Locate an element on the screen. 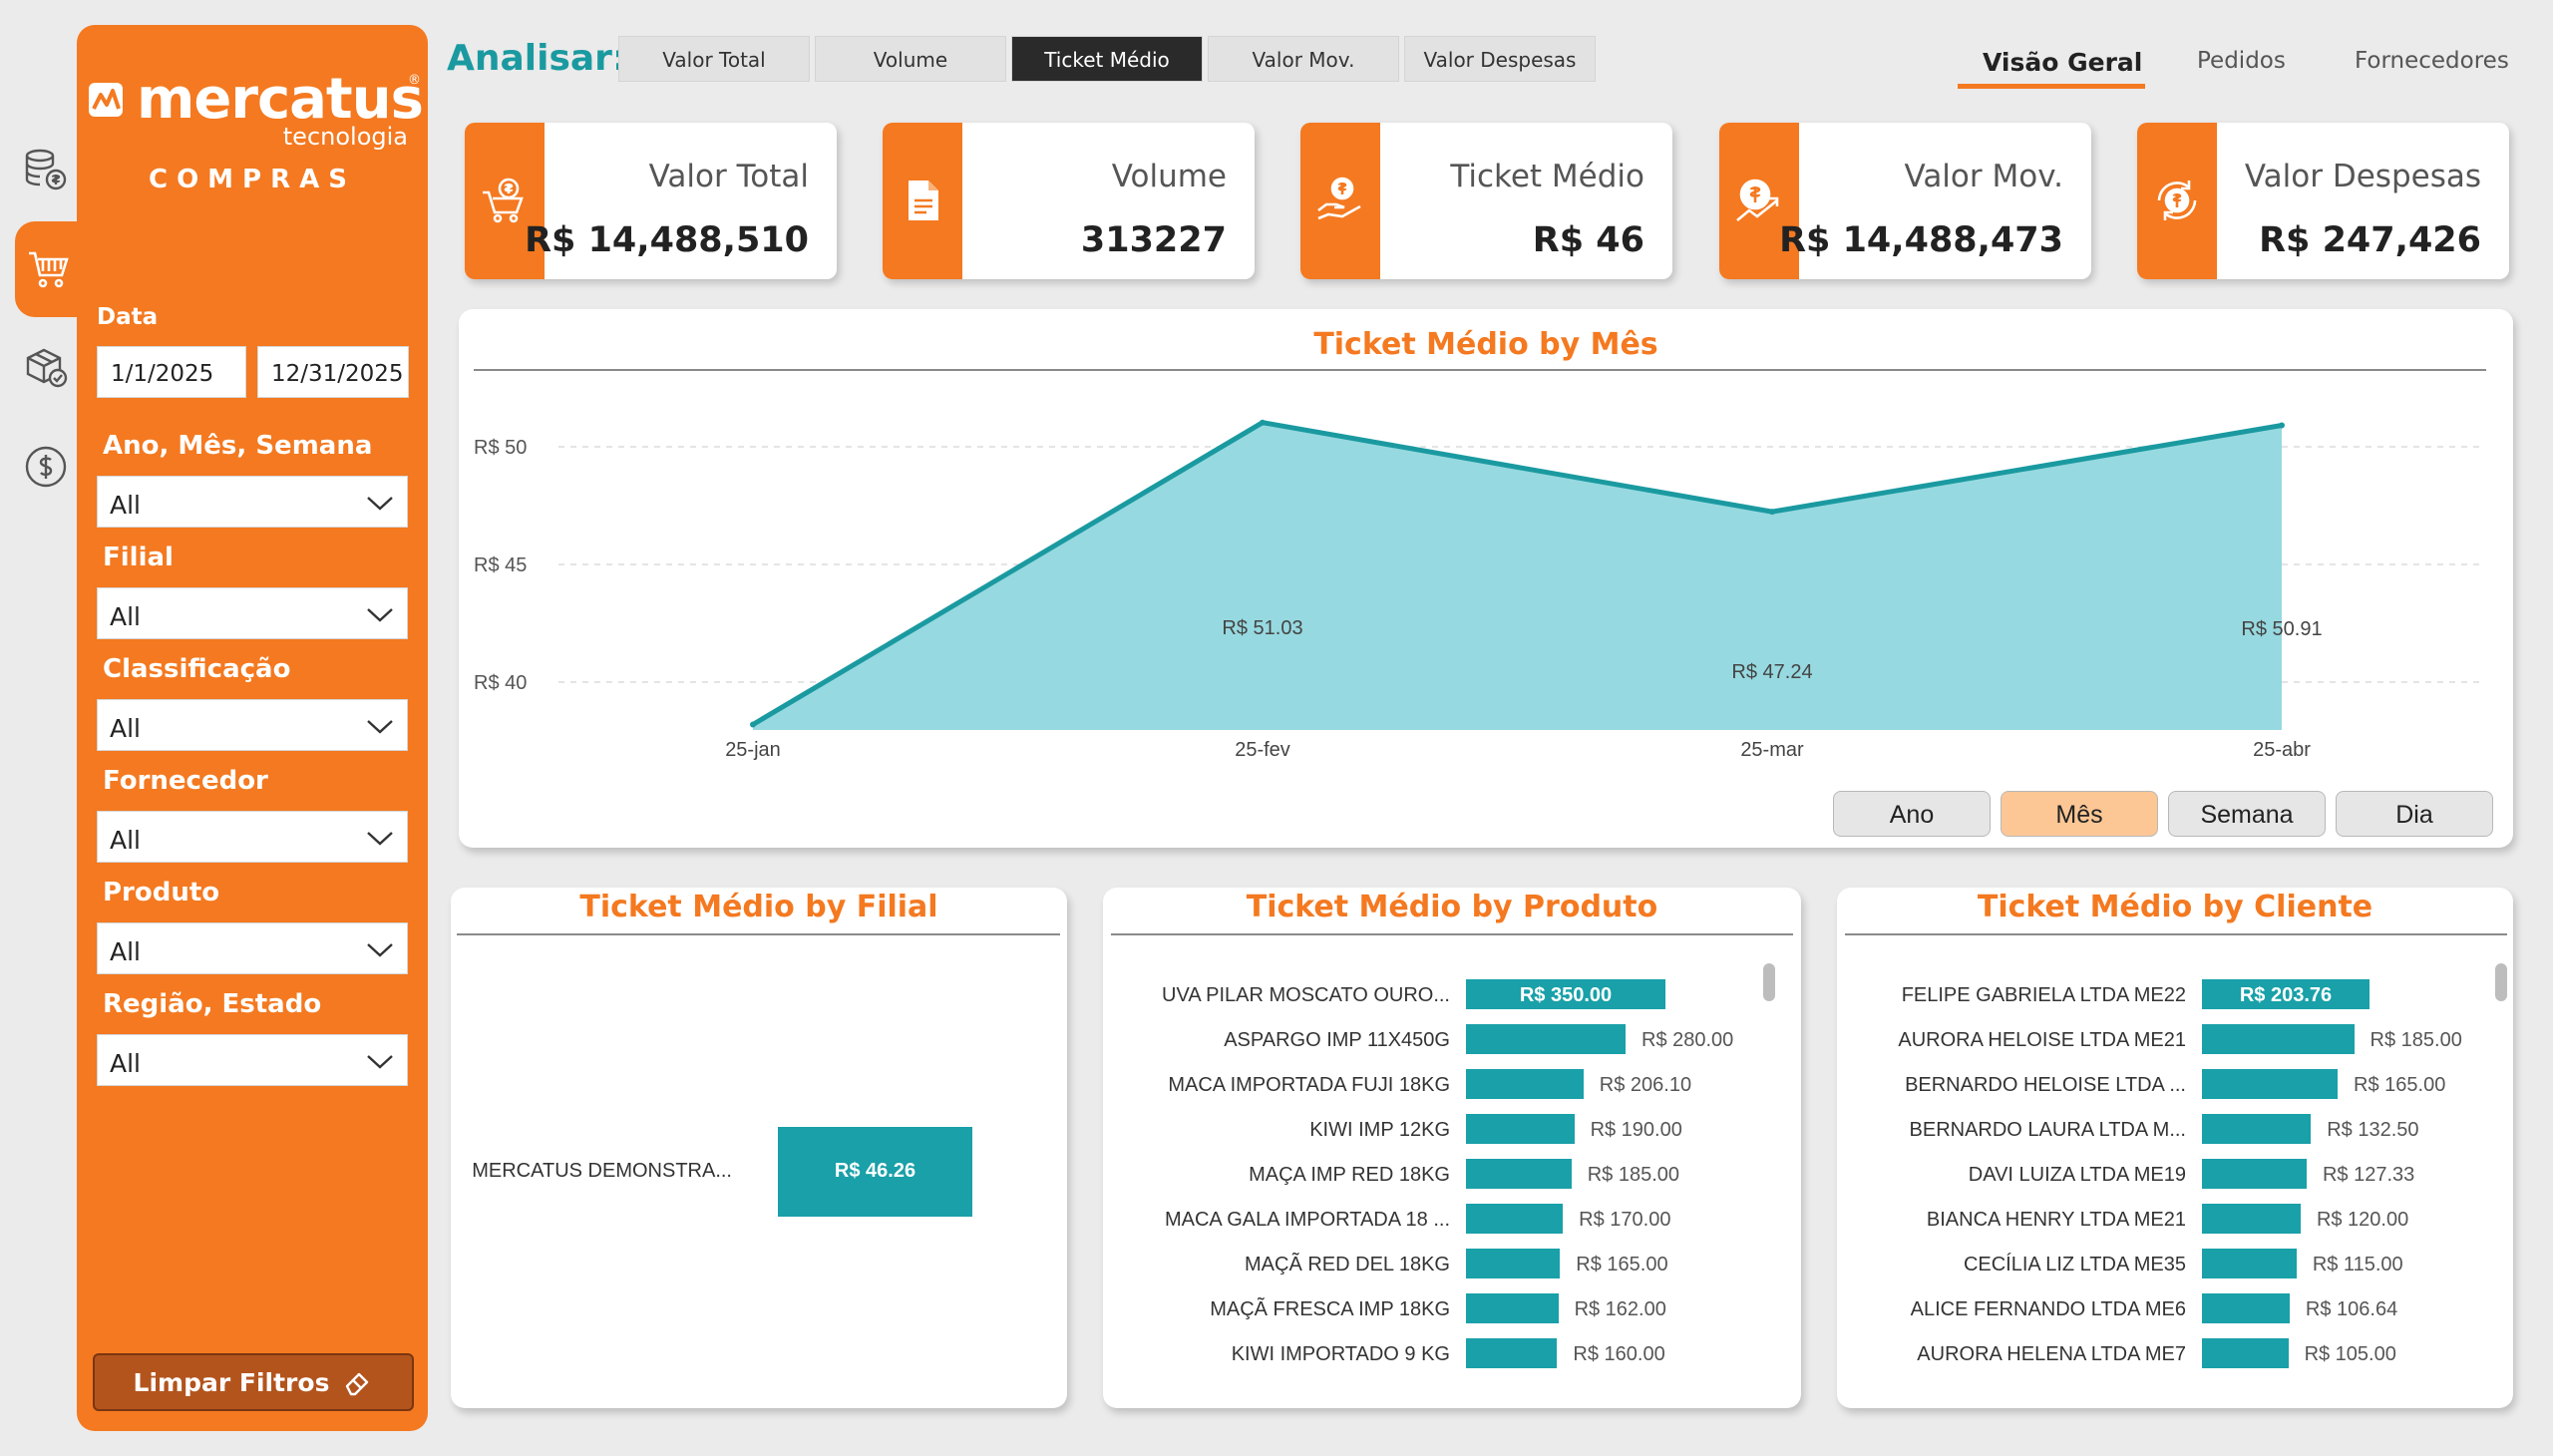 This screenshot has width=2553, height=1456. filter-produto-dropdown: All is located at coordinates (253, 948).